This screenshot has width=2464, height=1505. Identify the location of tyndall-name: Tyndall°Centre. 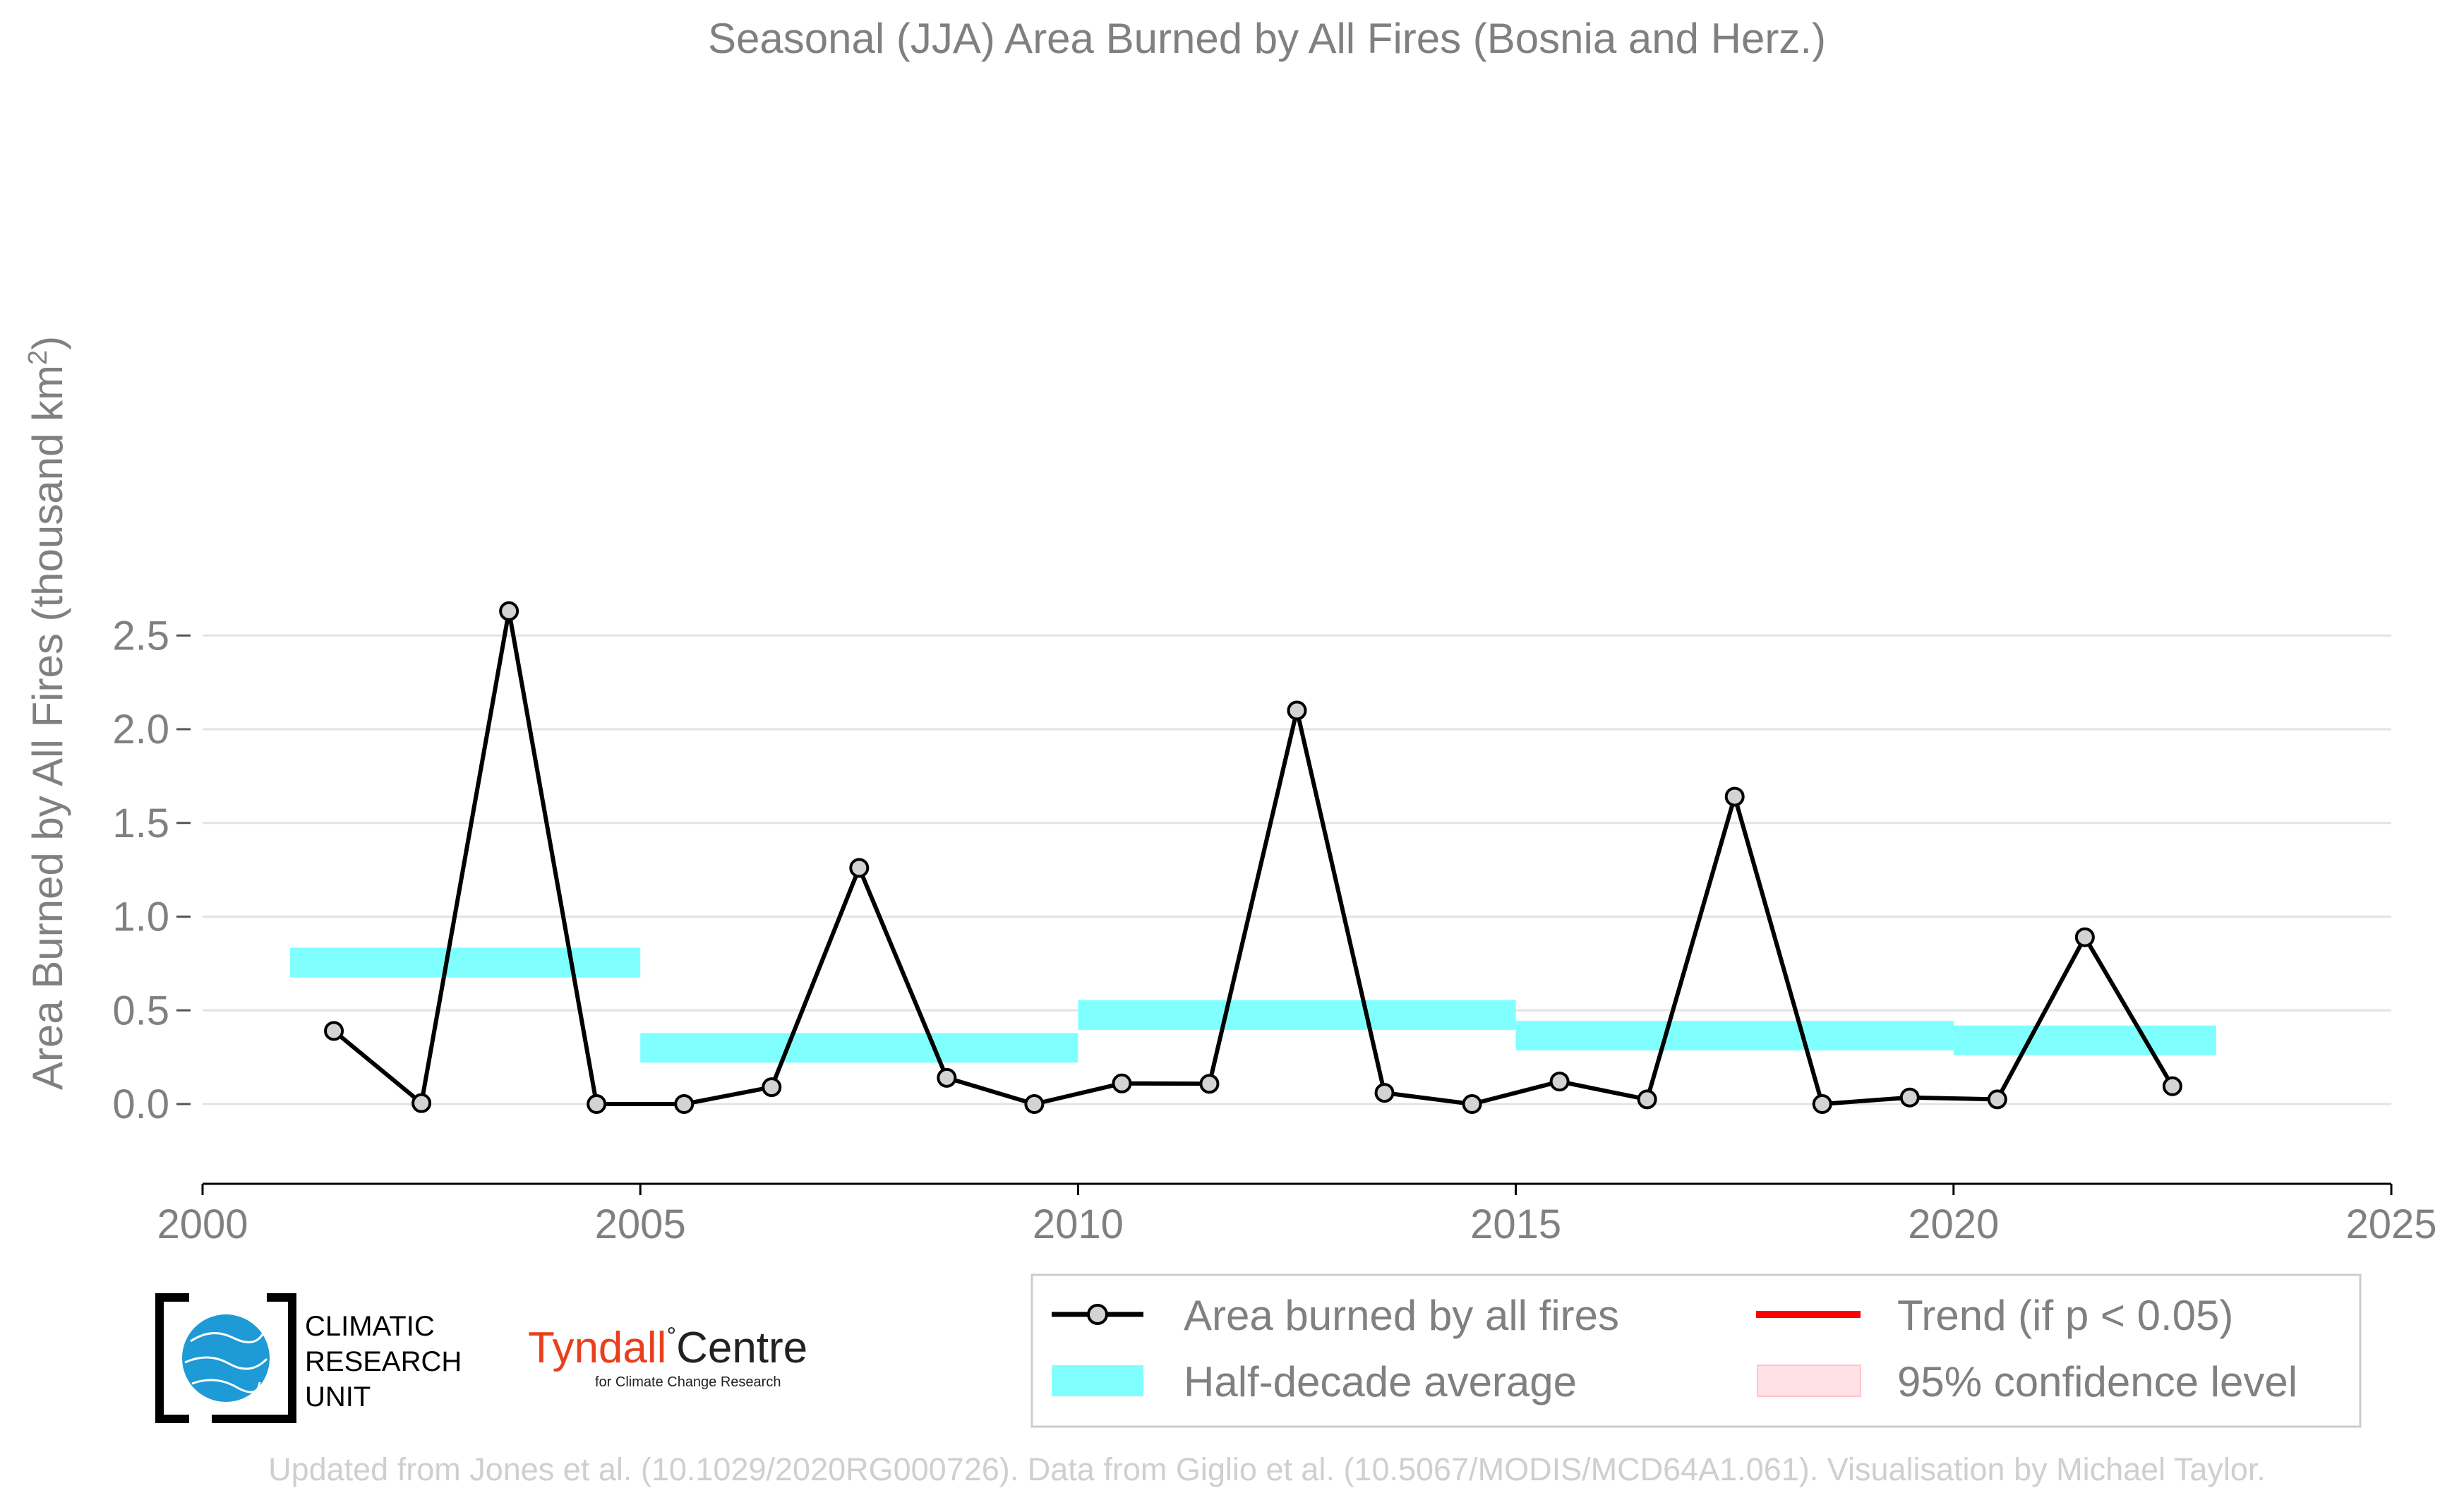
(667, 1347).